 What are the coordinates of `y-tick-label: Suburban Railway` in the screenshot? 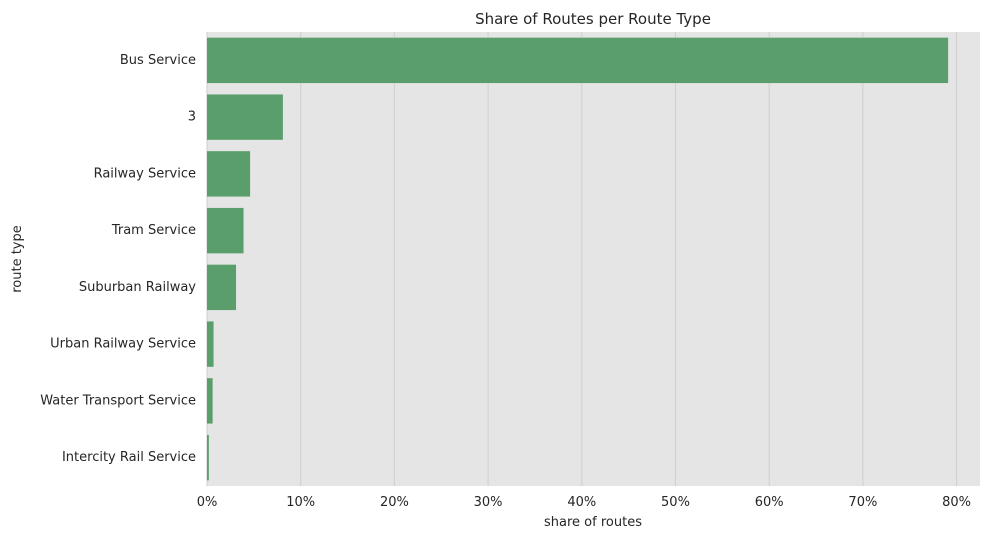 It's located at (137, 287).